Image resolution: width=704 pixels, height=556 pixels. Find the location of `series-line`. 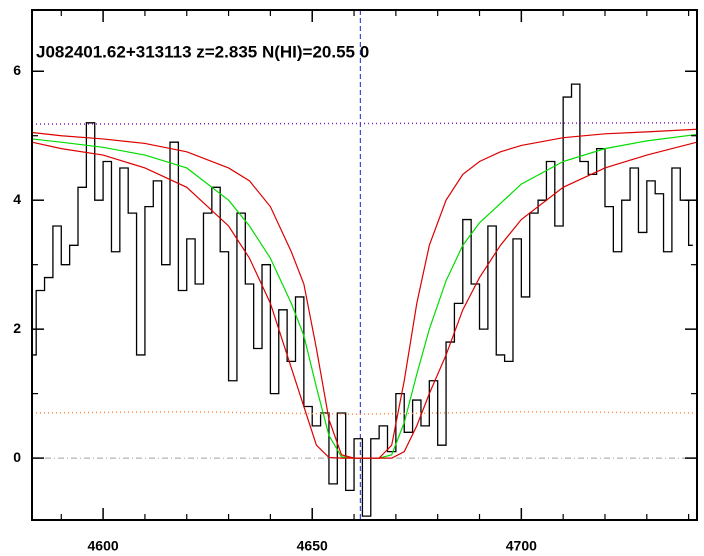

series-line is located at coordinates (364, 123).